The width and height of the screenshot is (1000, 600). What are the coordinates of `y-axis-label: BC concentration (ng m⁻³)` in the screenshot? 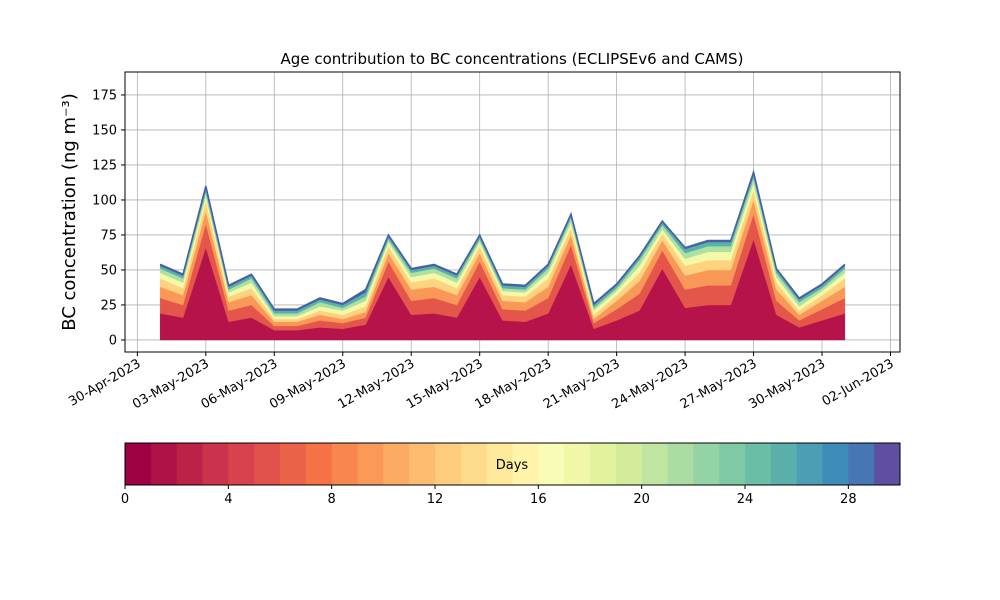 It's located at (69, 212).